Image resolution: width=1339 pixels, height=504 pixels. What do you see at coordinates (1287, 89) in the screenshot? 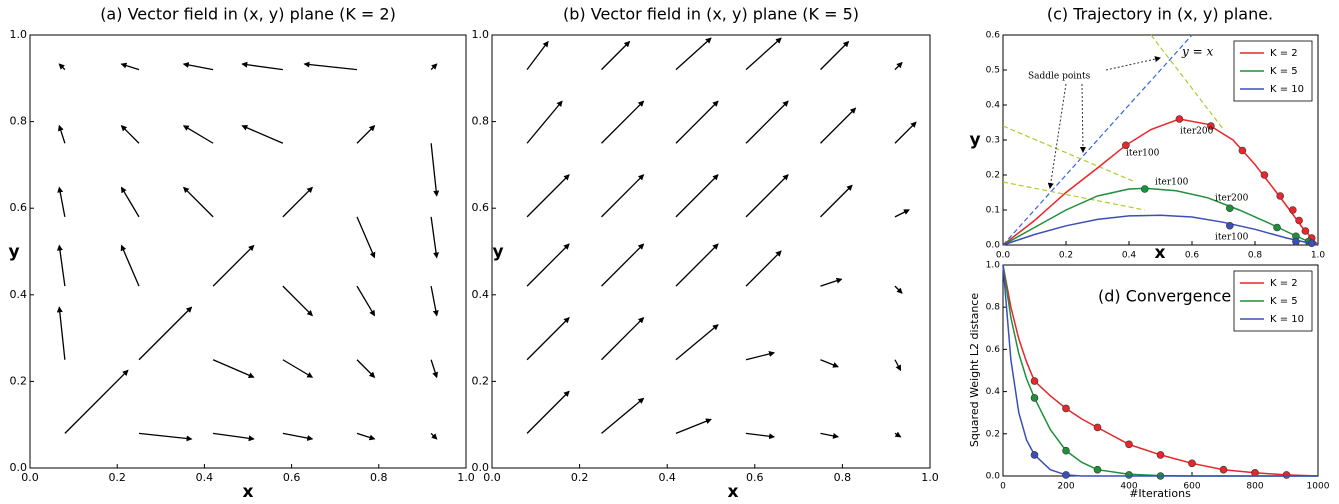
I see `legend-label: K = 10` at bounding box center [1287, 89].